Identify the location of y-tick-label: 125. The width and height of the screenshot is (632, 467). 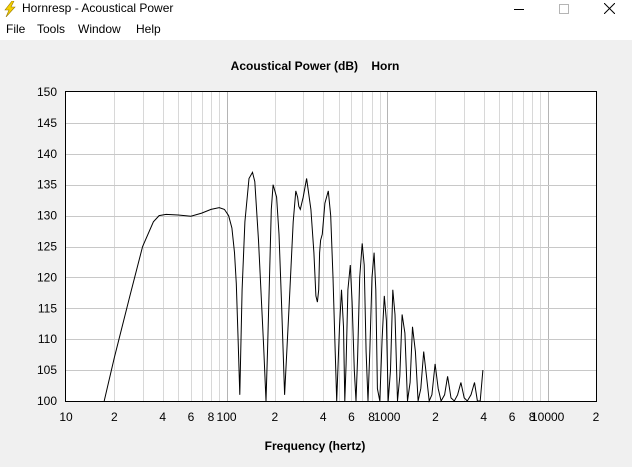
(47, 247).